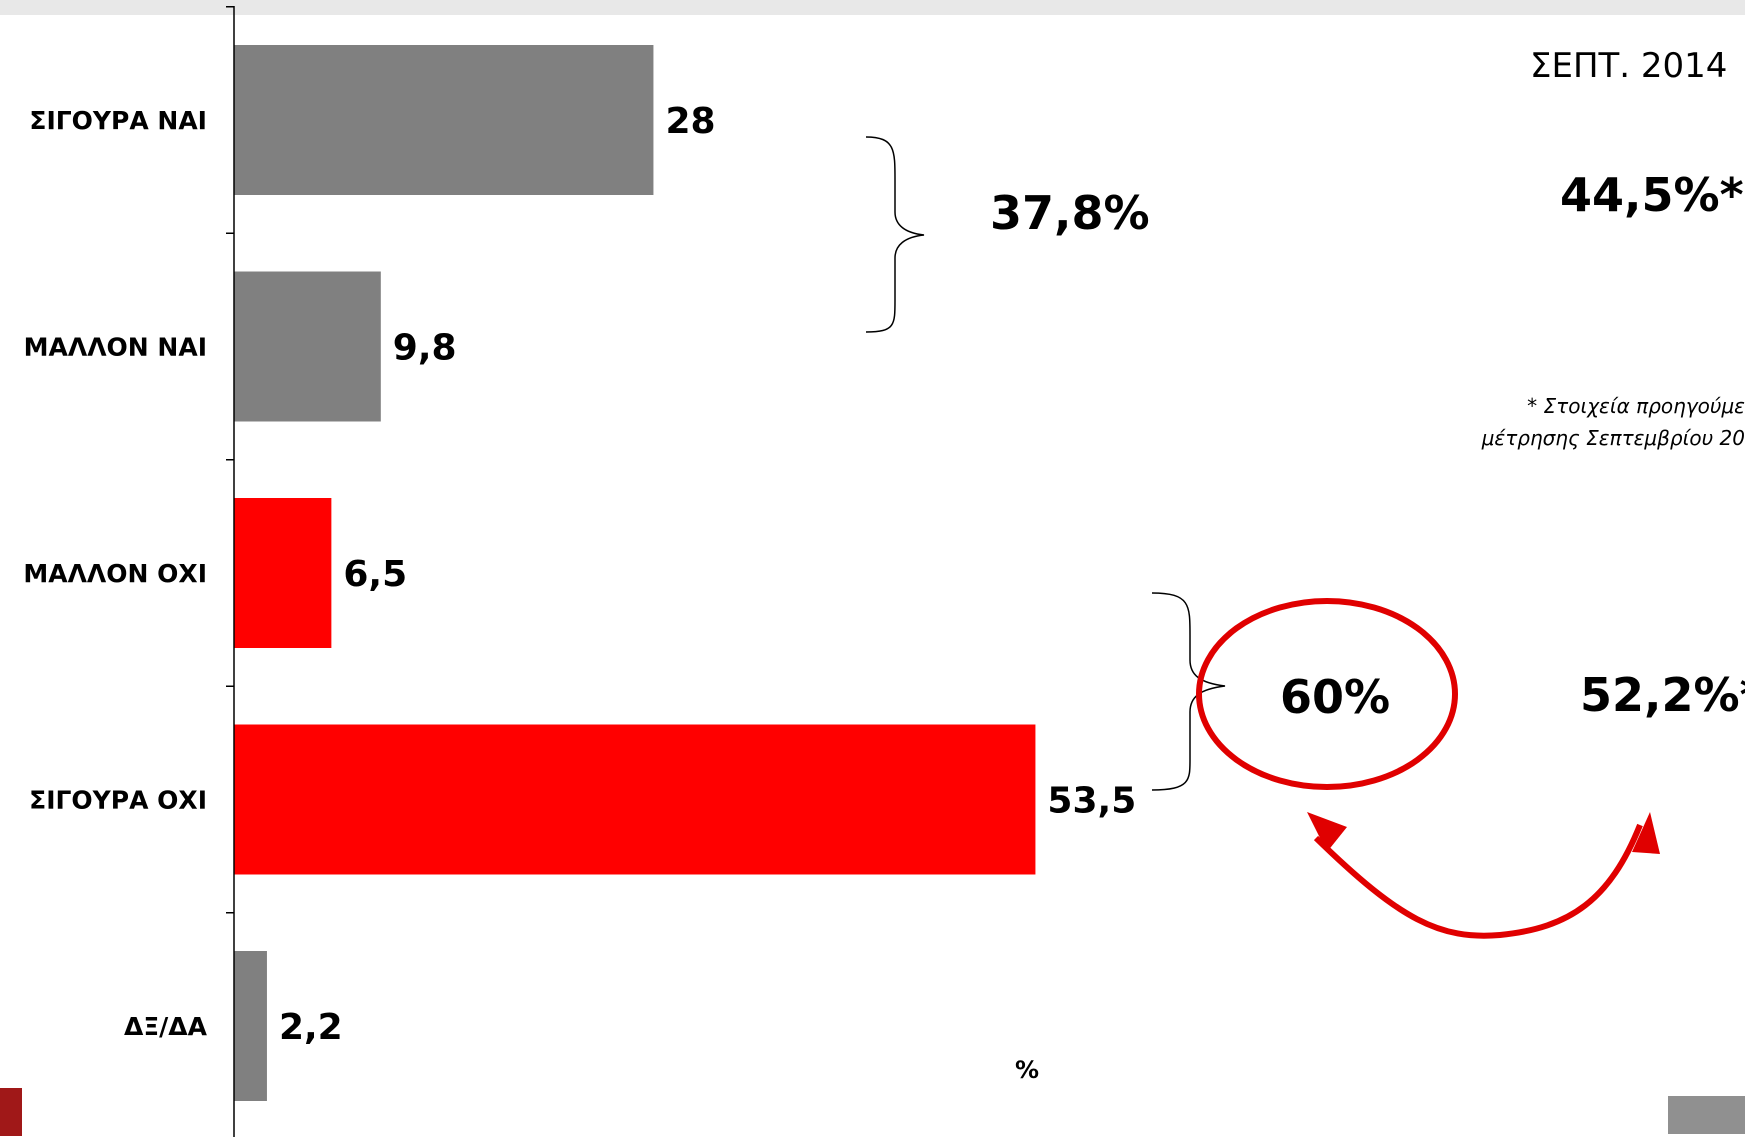  What do you see at coordinates (1629, 66) in the screenshot?
I see `period-label: ΣΕΠΤ. 2014` at bounding box center [1629, 66].